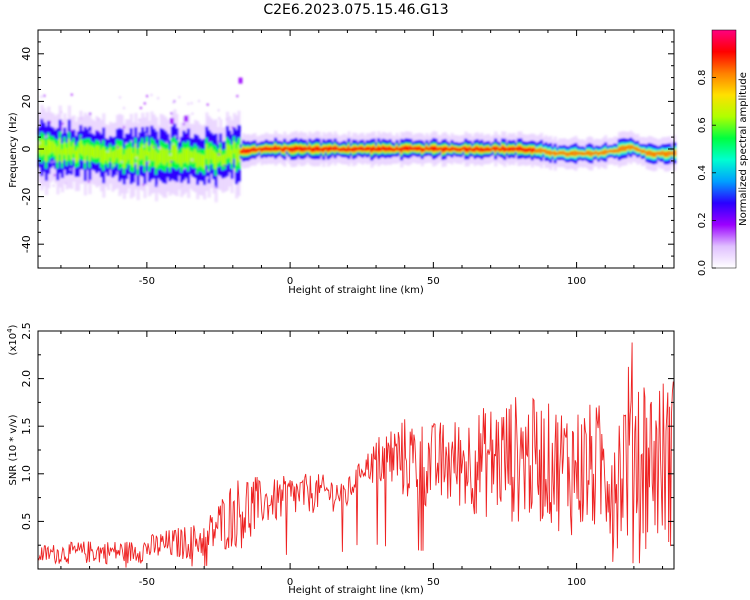 The image size is (750, 600). Describe the element at coordinates (12, 339) in the screenshot. I see `svg-text: (x104)` at that location.